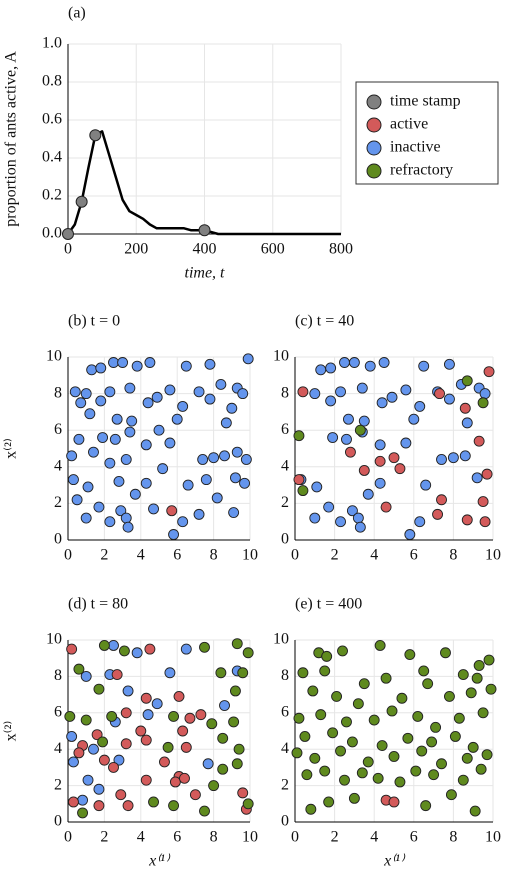 This screenshot has height=877, width=511. Describe the element at coordinates (11, 139) in the screenshot. I see `y-axis-label: proportion of ants active, A` at that location.